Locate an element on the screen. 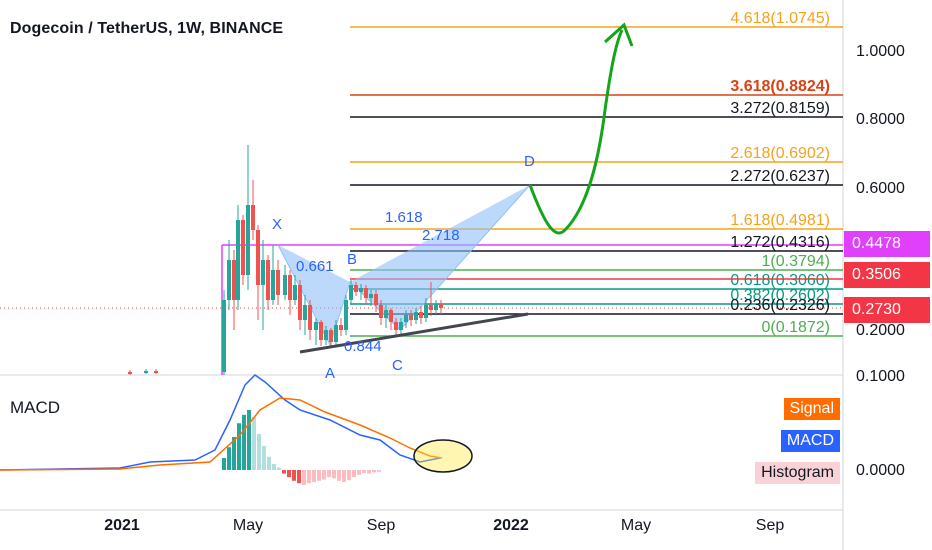 The height and width of the screenshot is (550, 932). harmonic-bcd-fill is located at coordinates (440, 257).